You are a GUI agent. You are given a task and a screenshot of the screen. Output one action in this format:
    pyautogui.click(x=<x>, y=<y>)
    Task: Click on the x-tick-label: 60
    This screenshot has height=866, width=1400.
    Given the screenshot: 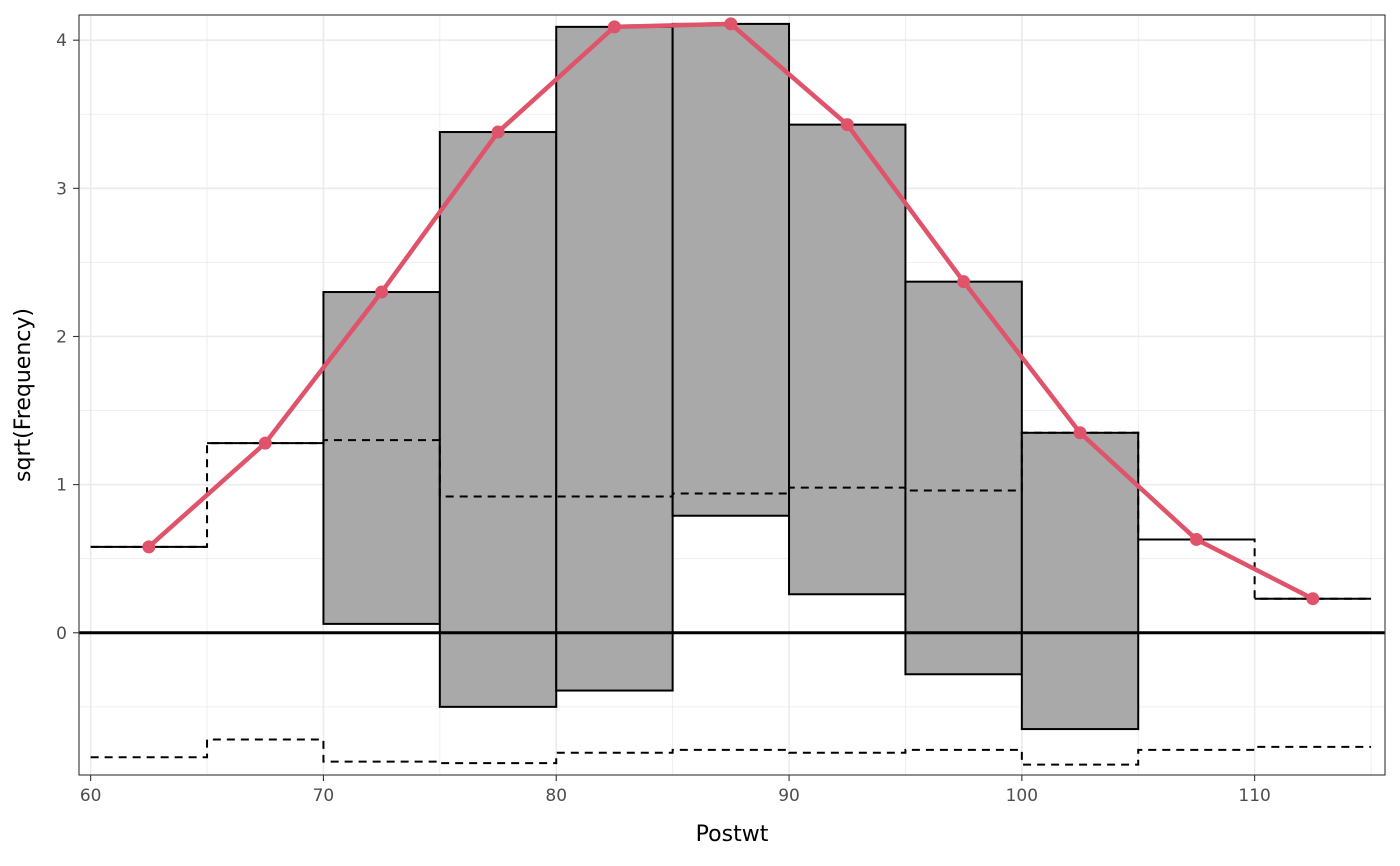 What is the action you would take?
    pyautogui.click(x=91, y=796)
    